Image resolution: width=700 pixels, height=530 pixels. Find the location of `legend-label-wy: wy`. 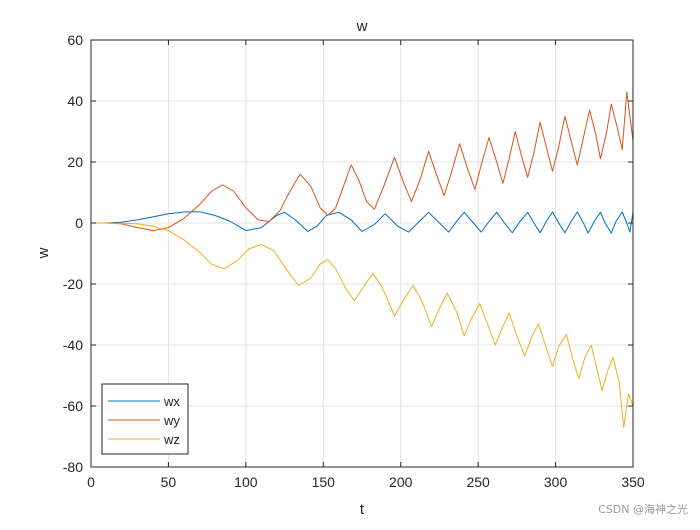

legend-label-wy: wy is located at coordinates (171, 420).